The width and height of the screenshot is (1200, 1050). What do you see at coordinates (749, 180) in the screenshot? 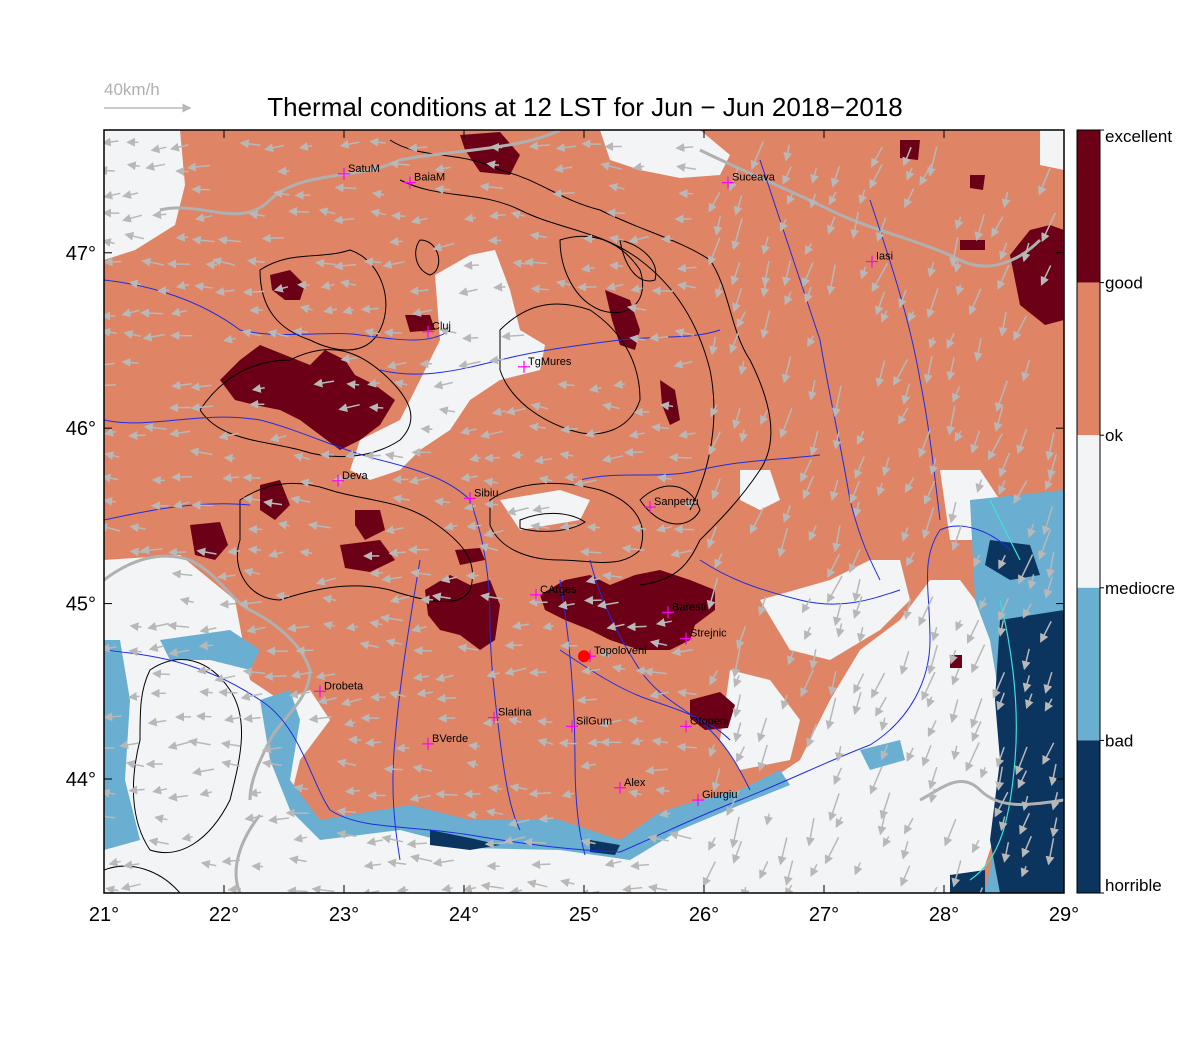
I see `city-suceava: Suceava` at bounding box center [749, 180].